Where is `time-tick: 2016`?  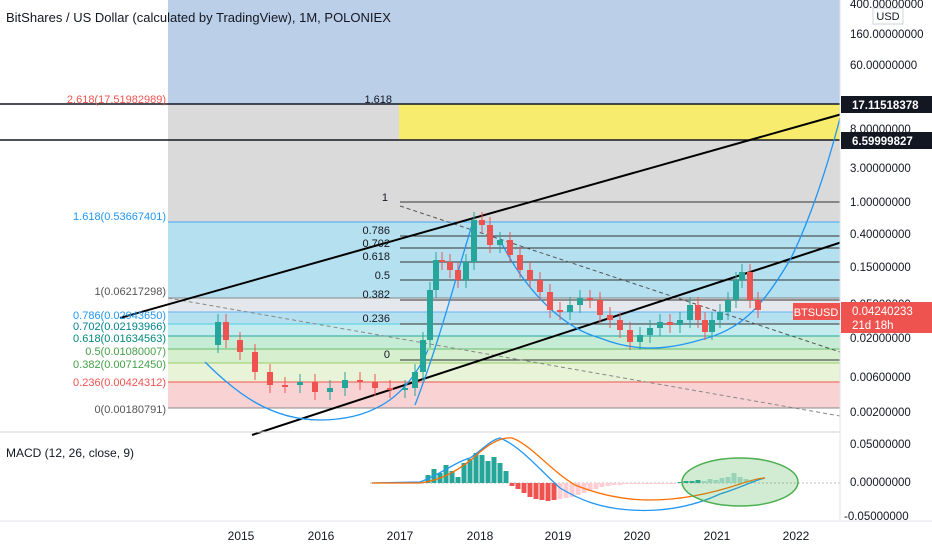 time-tick: 2016 is located at coordinates (321, 536).